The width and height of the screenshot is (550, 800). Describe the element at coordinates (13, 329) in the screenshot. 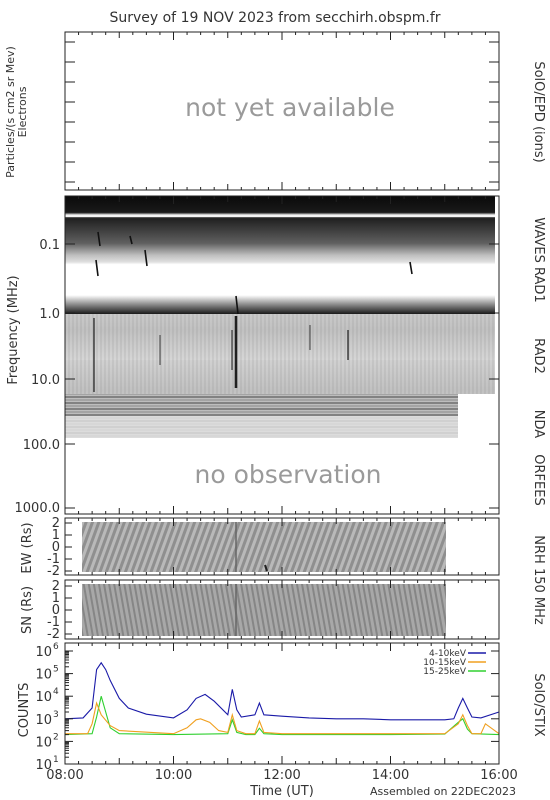

I see `radio-ylabel: Frequency (MHz)` at that location.